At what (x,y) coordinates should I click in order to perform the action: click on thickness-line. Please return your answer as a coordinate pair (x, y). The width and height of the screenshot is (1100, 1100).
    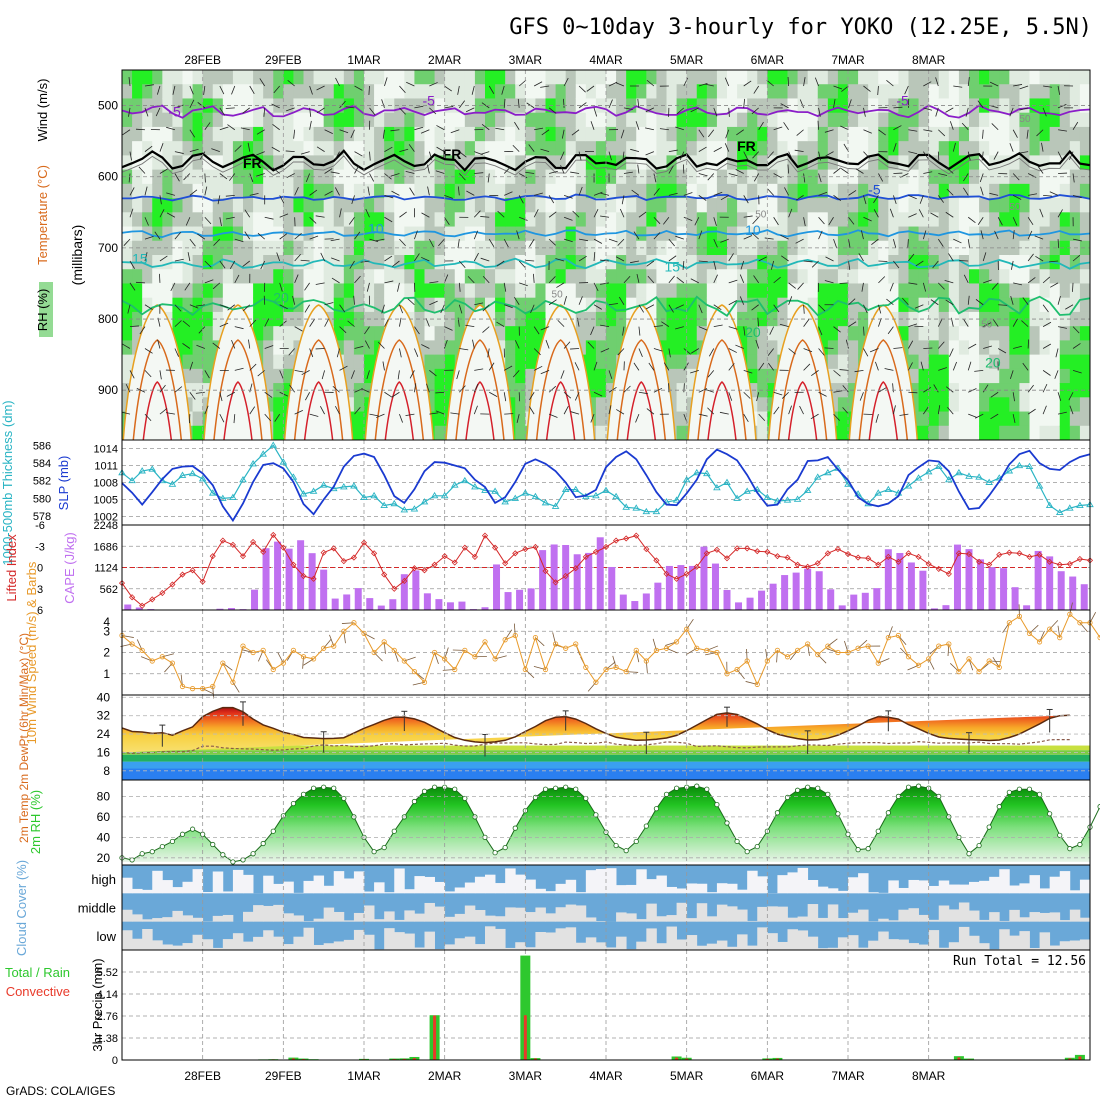
    Looking at the image, I should click on (606, 479).